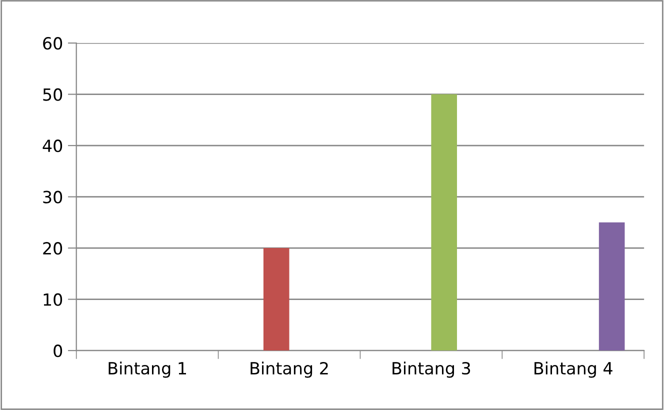  Describe the element at coordinates (58, 351) in the screenshot. I see `y-tick-label: 0` at that location.